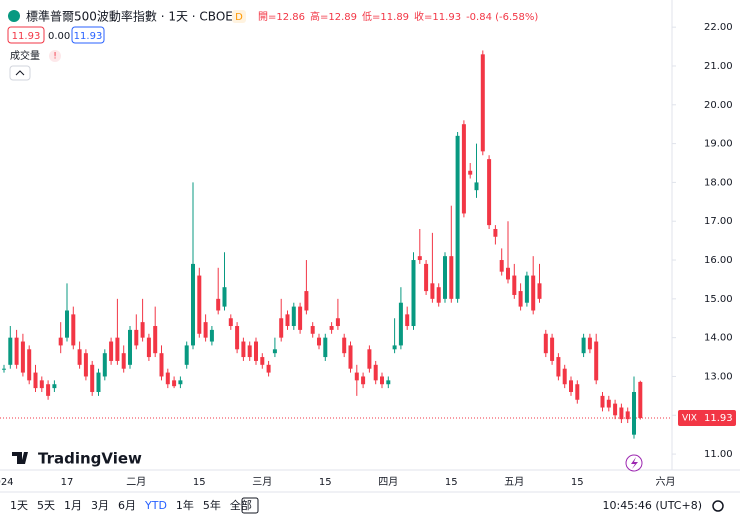  What do you see at coordinates (129, 16) in the screenshot?
I see `symbol-title: 標準普爾500波動率指數 · 1天 · CBOE` at bounding box center [129, 16].